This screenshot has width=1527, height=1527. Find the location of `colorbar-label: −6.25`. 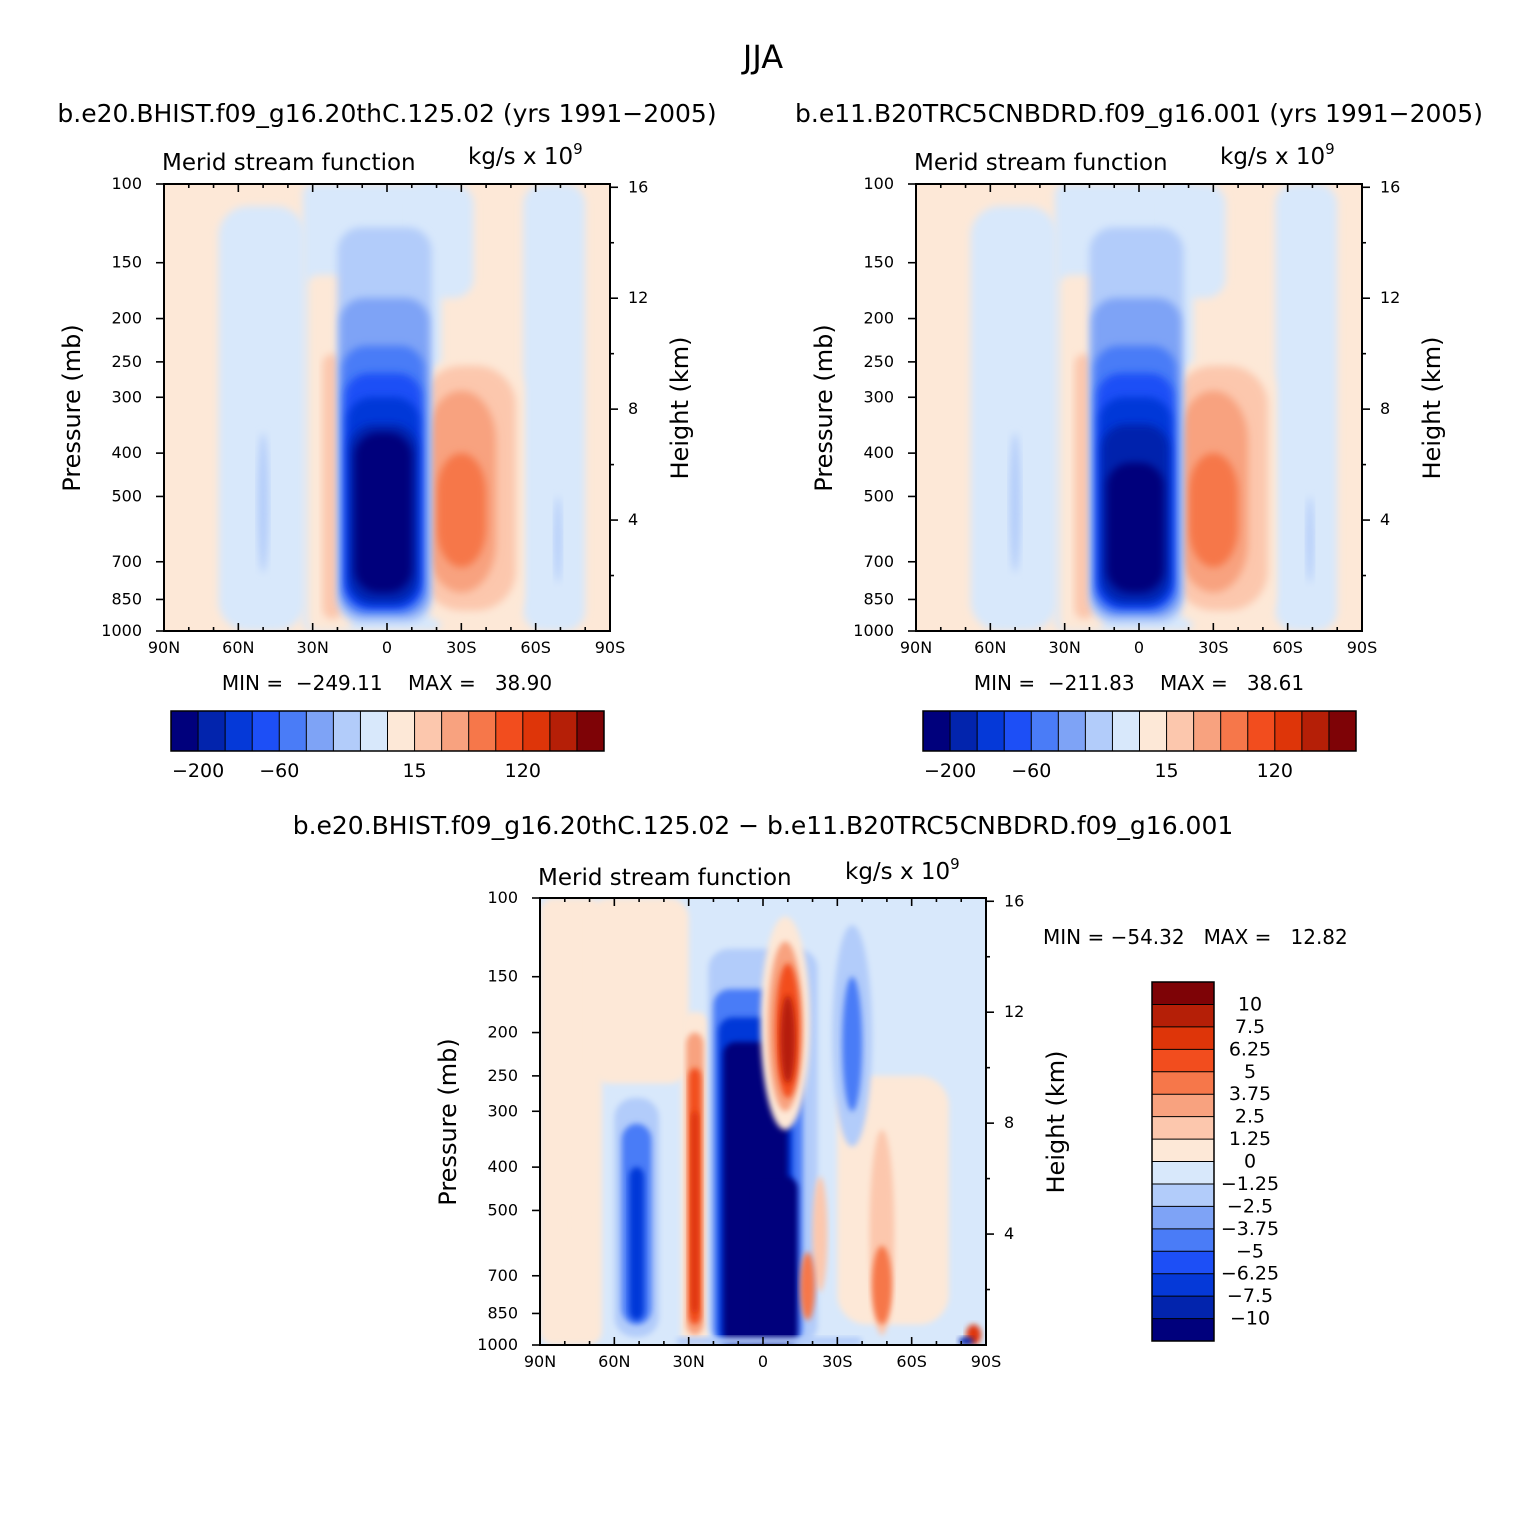

colorbar-label: −6.25 is located at coordinates (1250, 1274).